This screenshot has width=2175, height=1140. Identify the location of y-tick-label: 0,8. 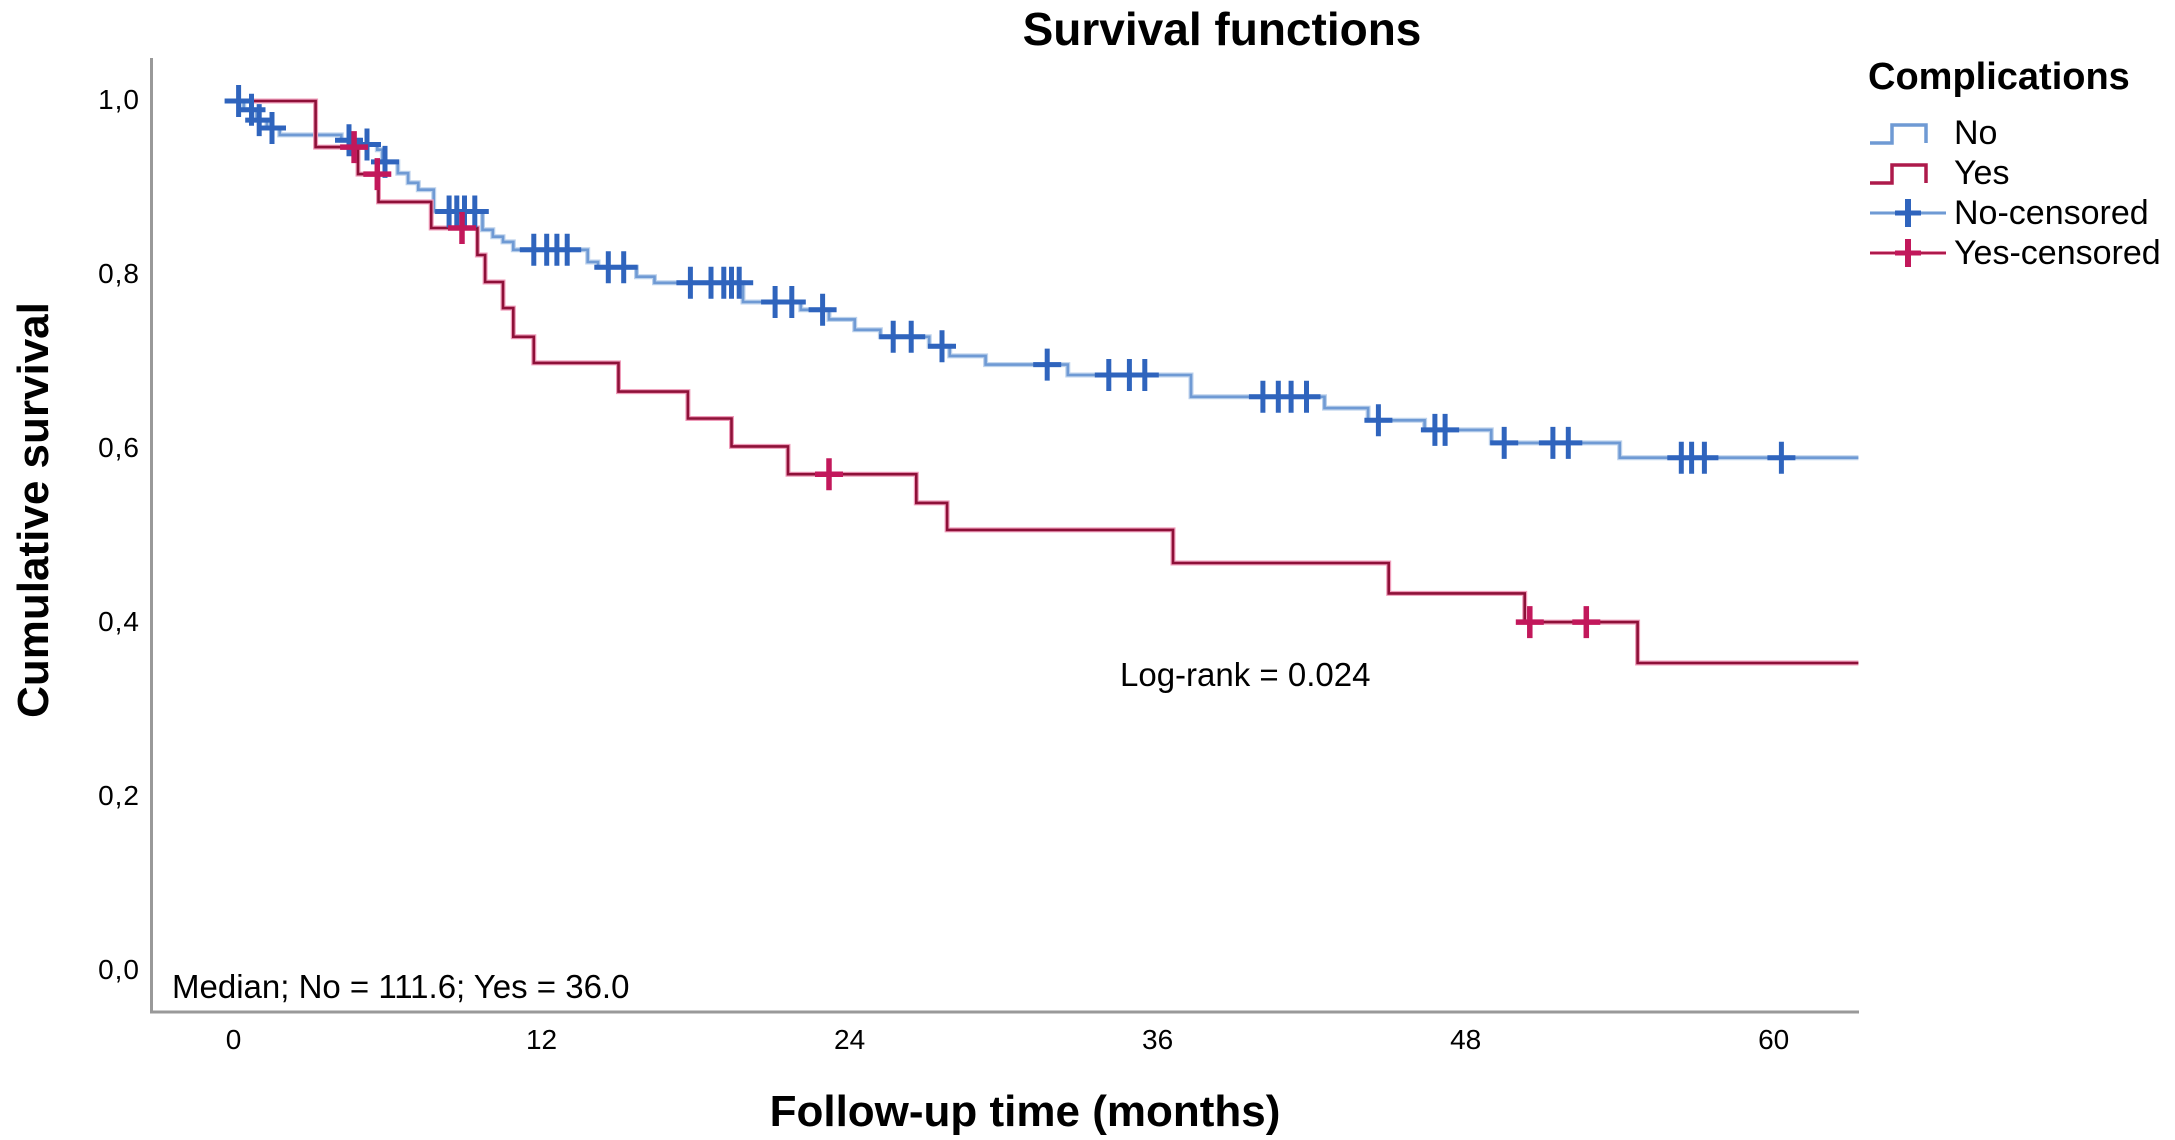
(119, 273).